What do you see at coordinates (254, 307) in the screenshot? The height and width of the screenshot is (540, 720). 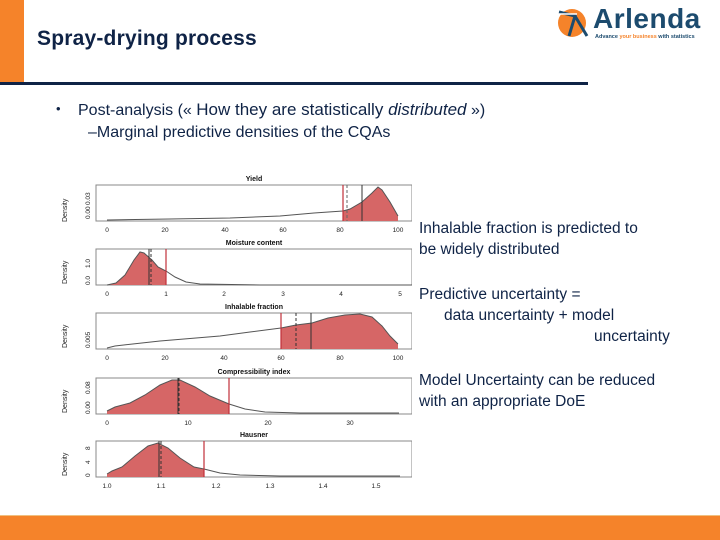 I see `plot-title: Inhalable fraction` at bounding box center [254, 307].